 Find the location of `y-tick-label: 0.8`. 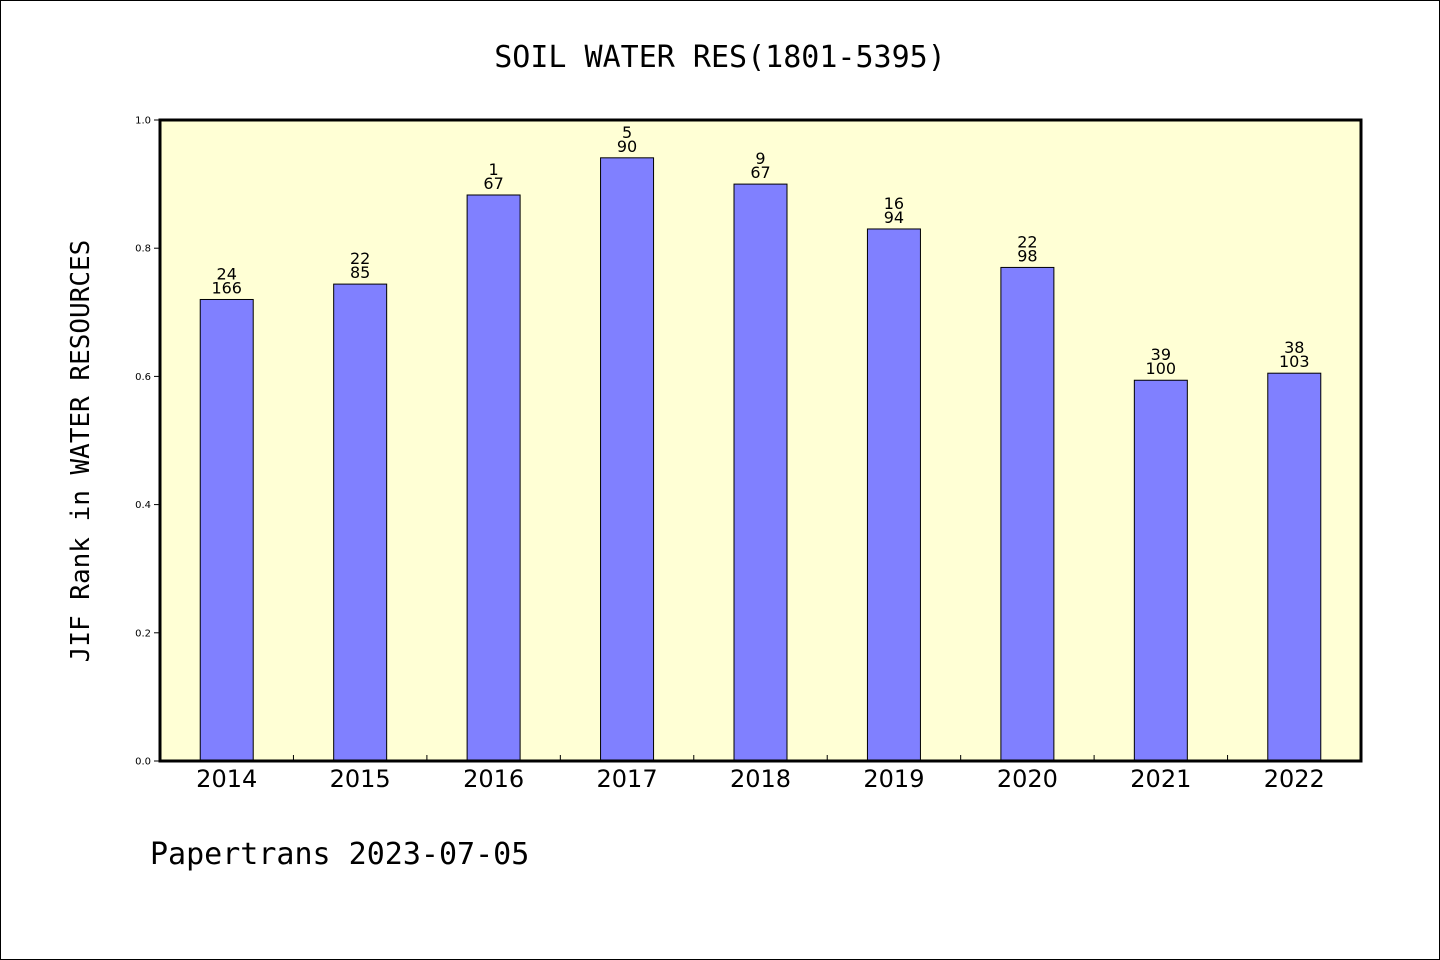

y-tick-label: 0.8 is located at coordinates (143, 249).